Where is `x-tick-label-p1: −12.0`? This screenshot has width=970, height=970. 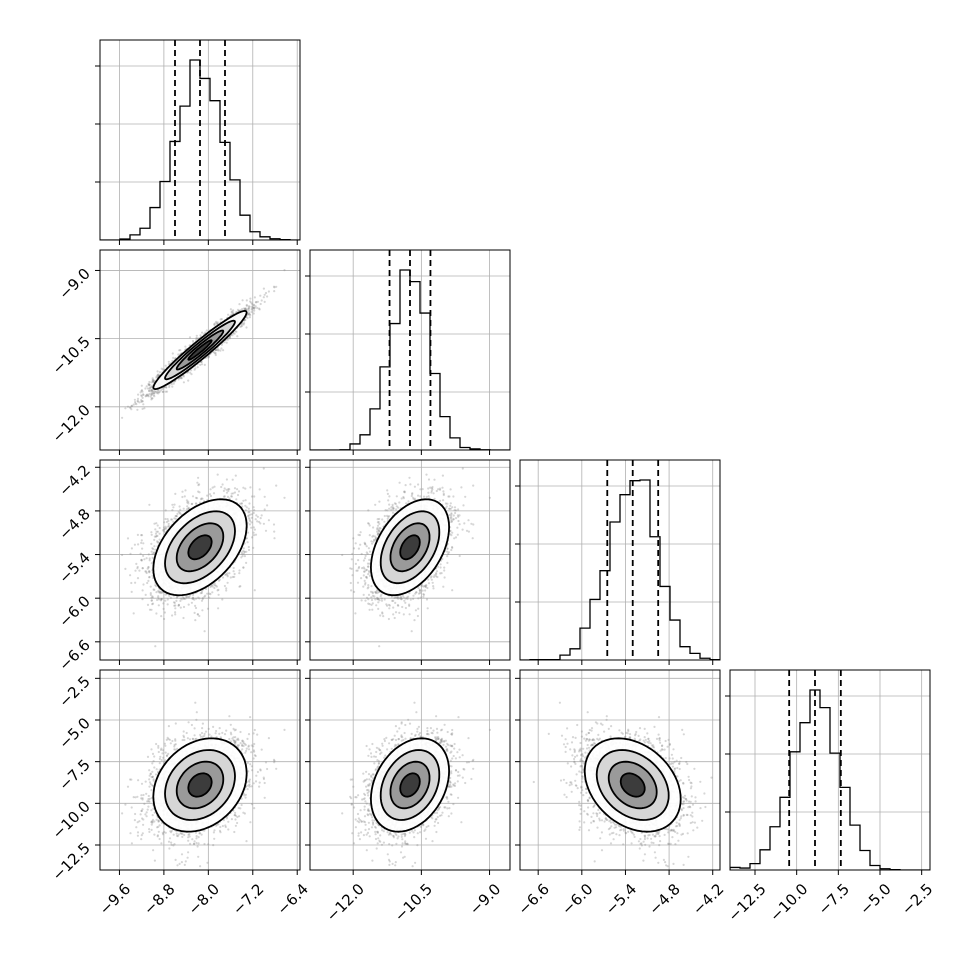 x-tick-label-p1: −12.0 is located at coordinates (345, 902).